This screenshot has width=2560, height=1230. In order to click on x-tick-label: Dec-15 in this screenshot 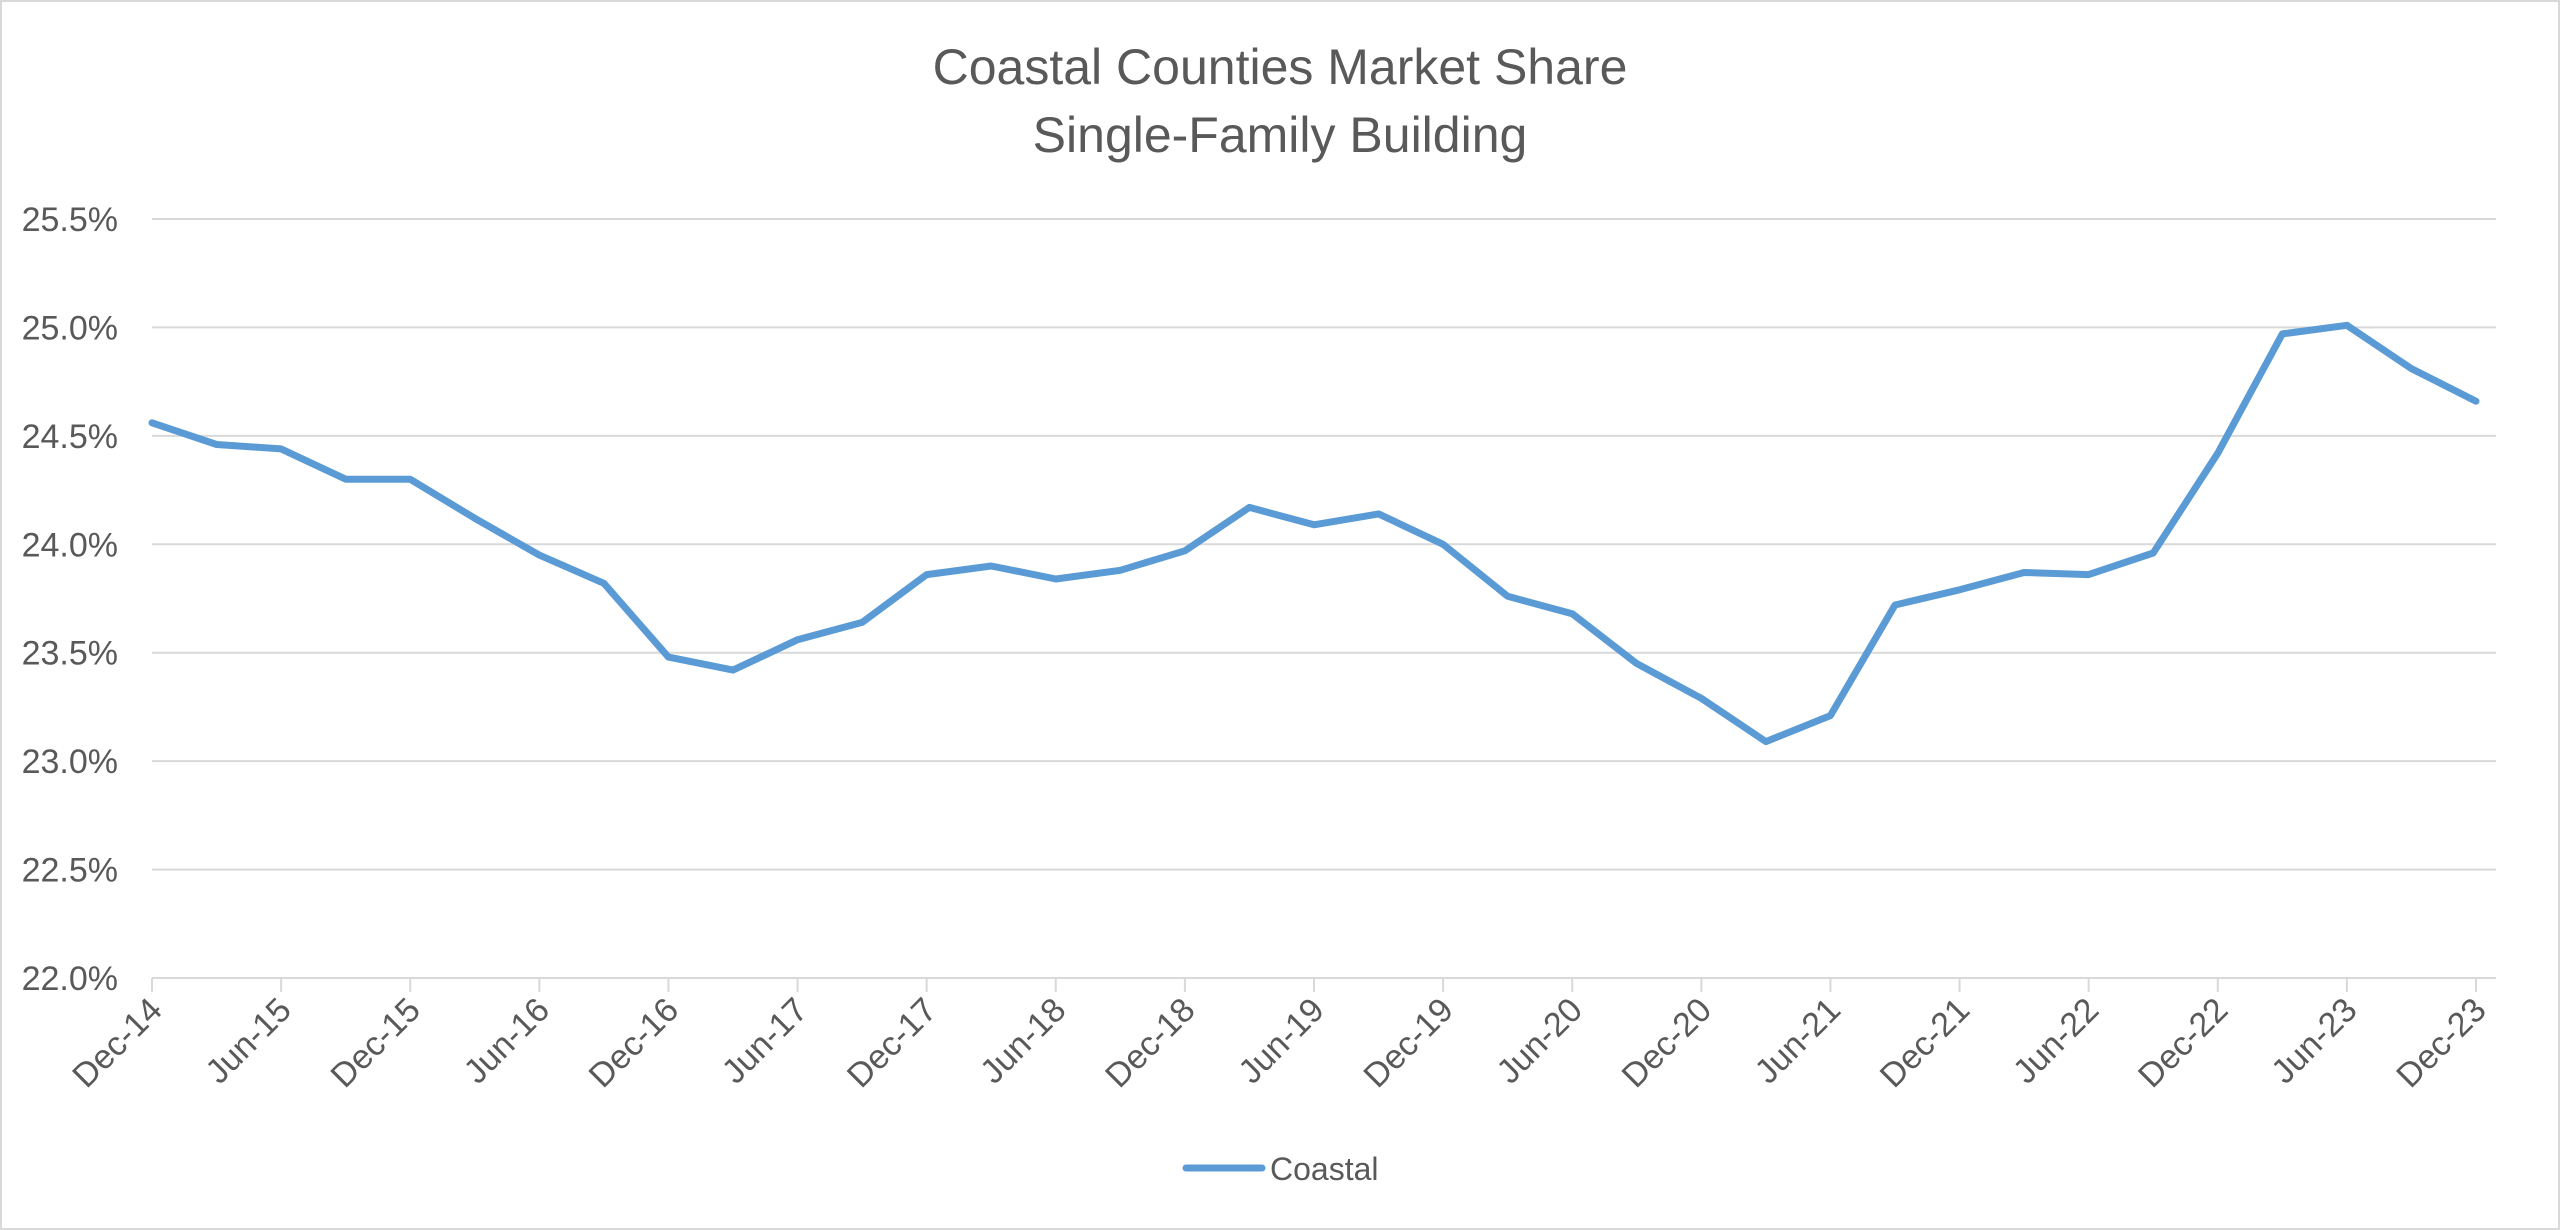, I will do `click(376, 1043)`.